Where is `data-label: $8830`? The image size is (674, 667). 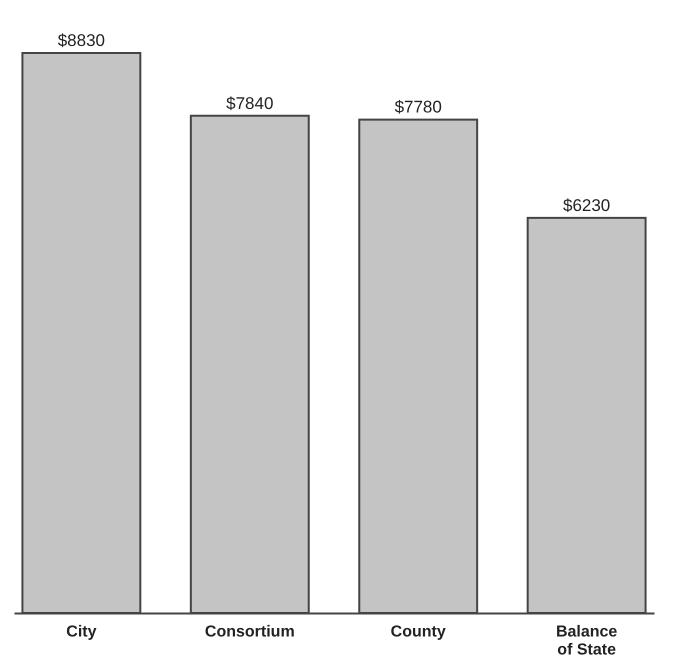
data-label: $8830 is located at coordinates (82, 40).